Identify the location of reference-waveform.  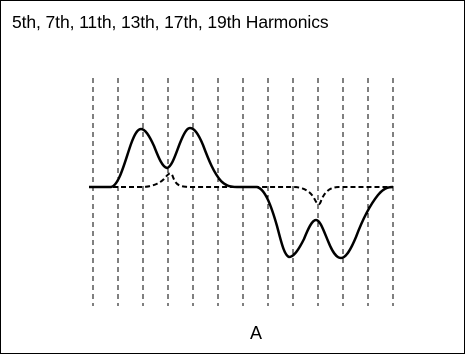
(241, 189).